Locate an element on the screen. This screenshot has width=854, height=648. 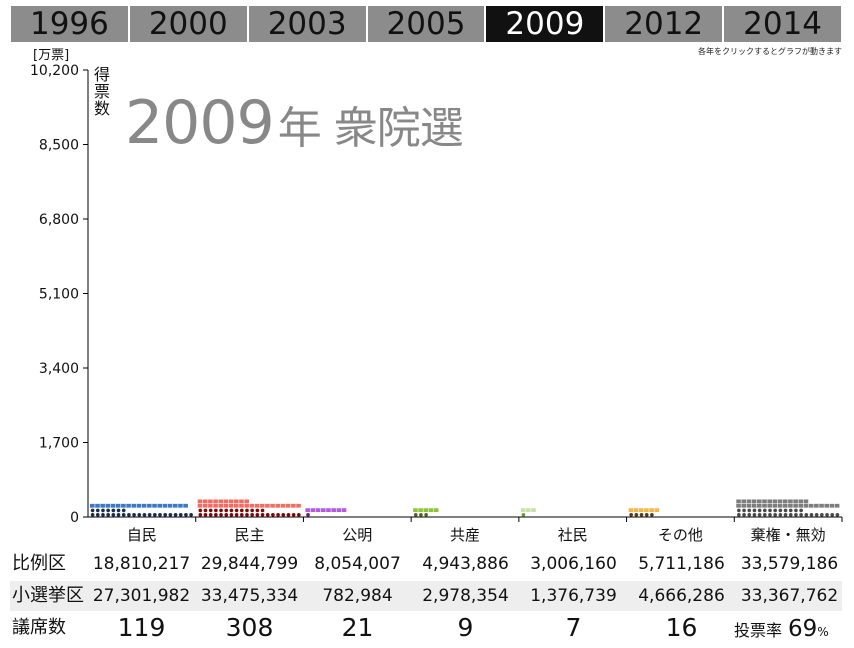
pr-value-0: 18,810,217 is located at coordinates (141, 564).